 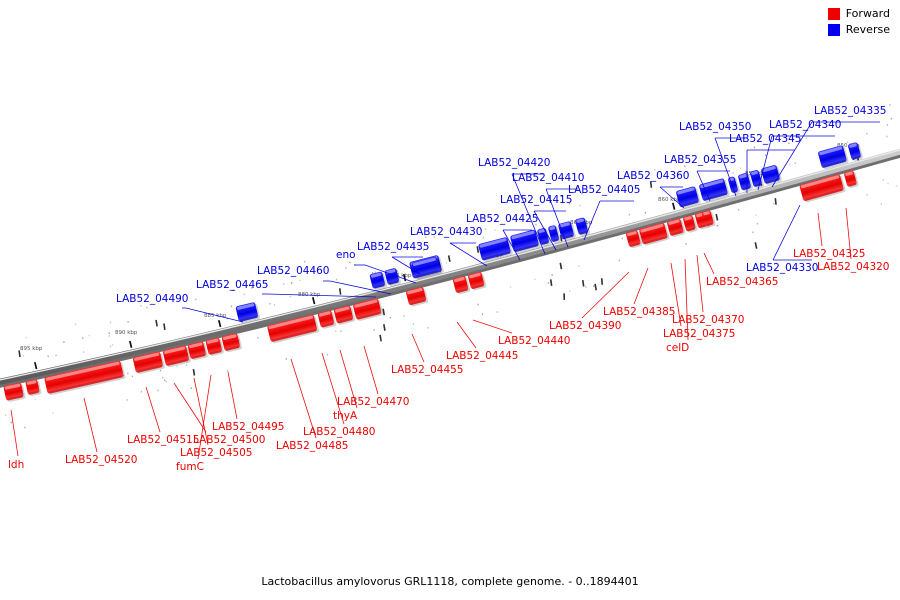 I want to click on gene-label: LAB52_04505, so click(x=216, y=453).